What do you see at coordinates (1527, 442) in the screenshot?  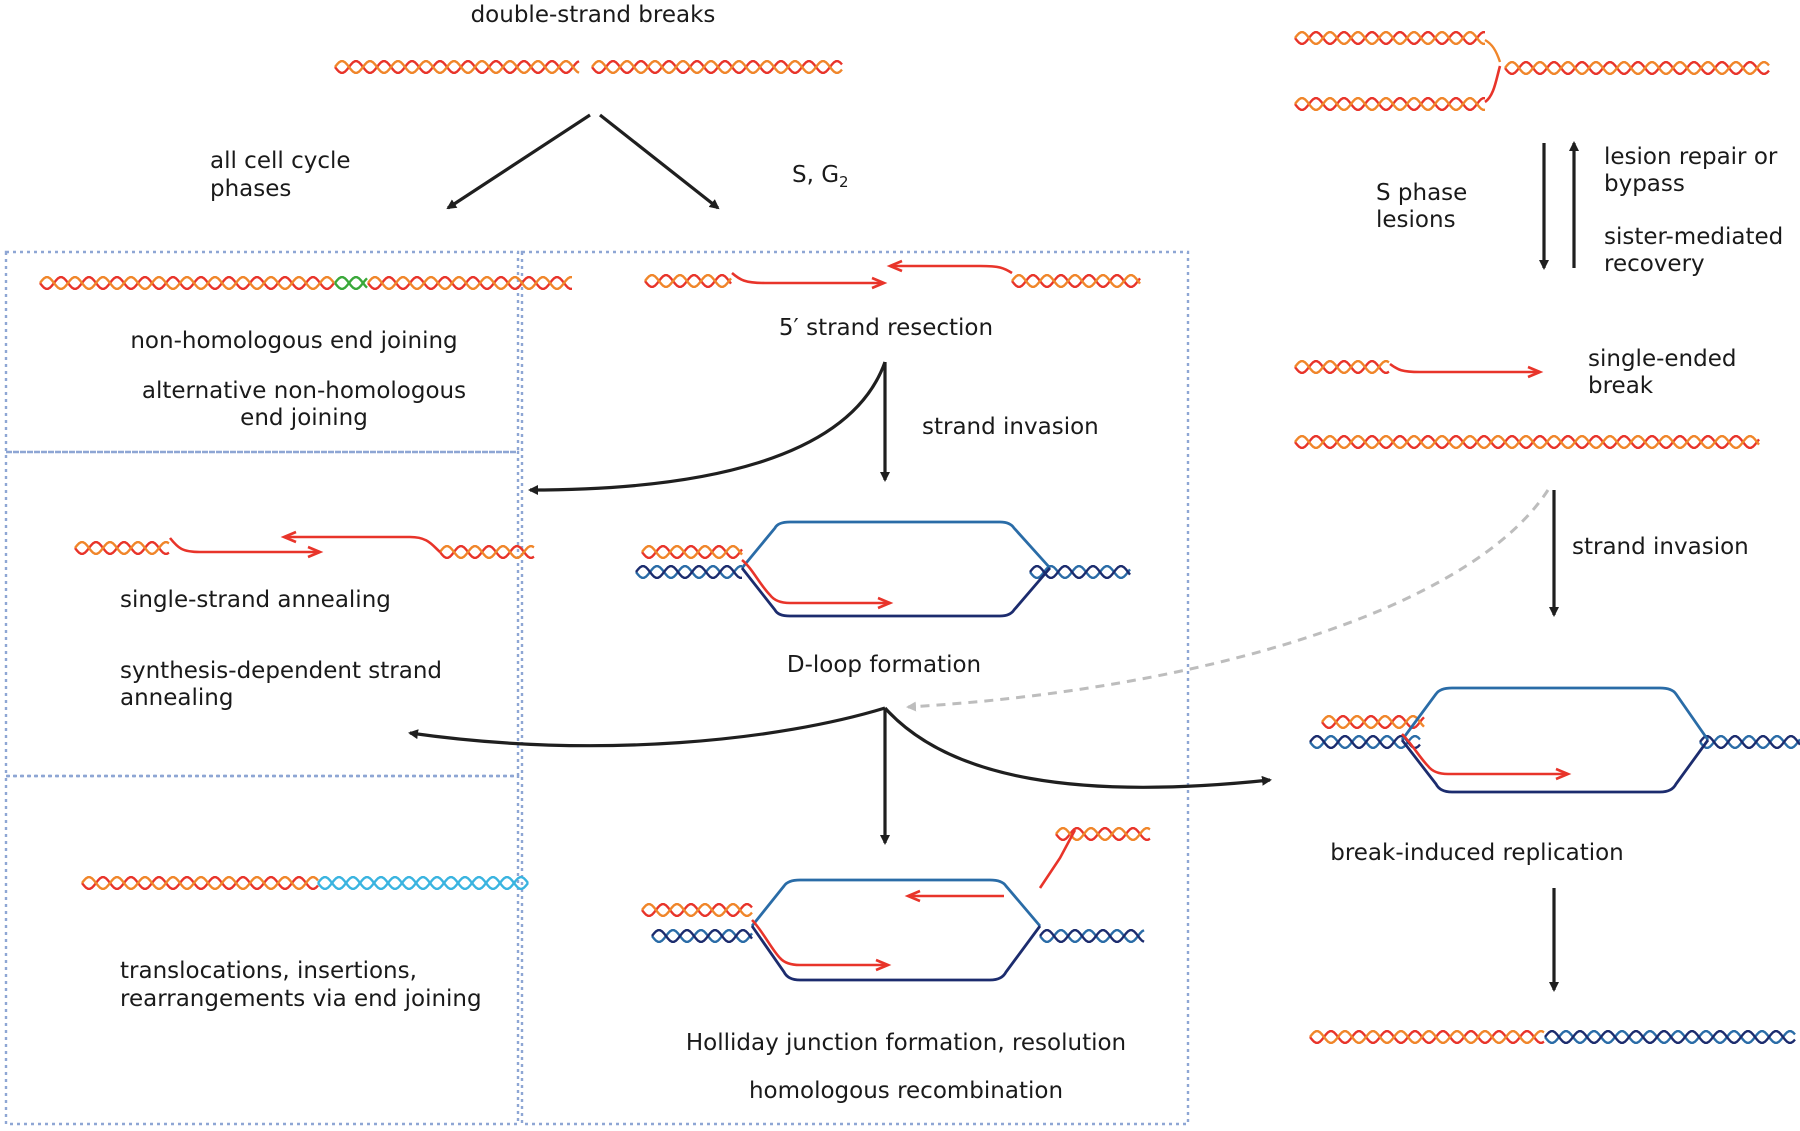 I see `helix-seb-bottom` at bounding box center [1527, 442].